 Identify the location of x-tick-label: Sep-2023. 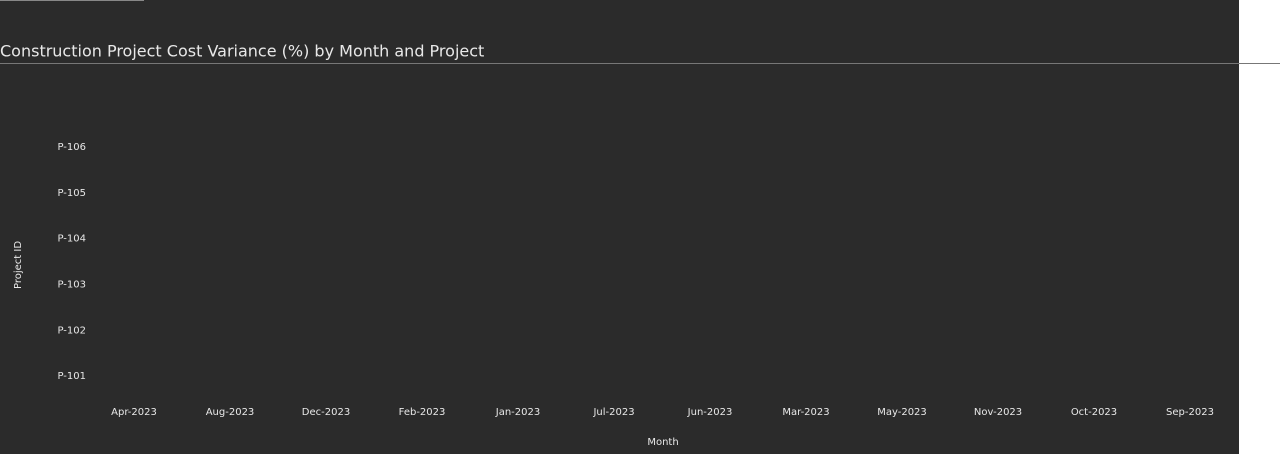
(1190, 412).